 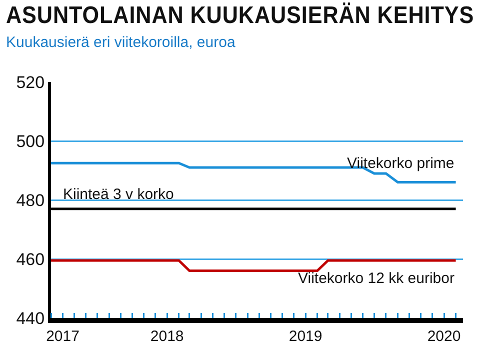 What do you see at coordinates (30, 318) in the screenshot?
I see `y-tick-label: 440` at bounding box center [30, 318].